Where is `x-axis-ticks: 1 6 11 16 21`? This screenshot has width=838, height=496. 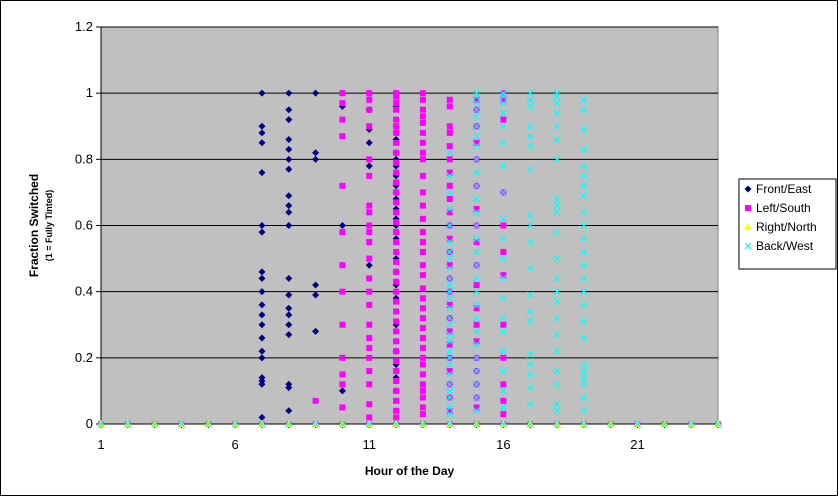 x-axis-ticks: 1 6 11 16 21 is located at coordinates (408, 437).